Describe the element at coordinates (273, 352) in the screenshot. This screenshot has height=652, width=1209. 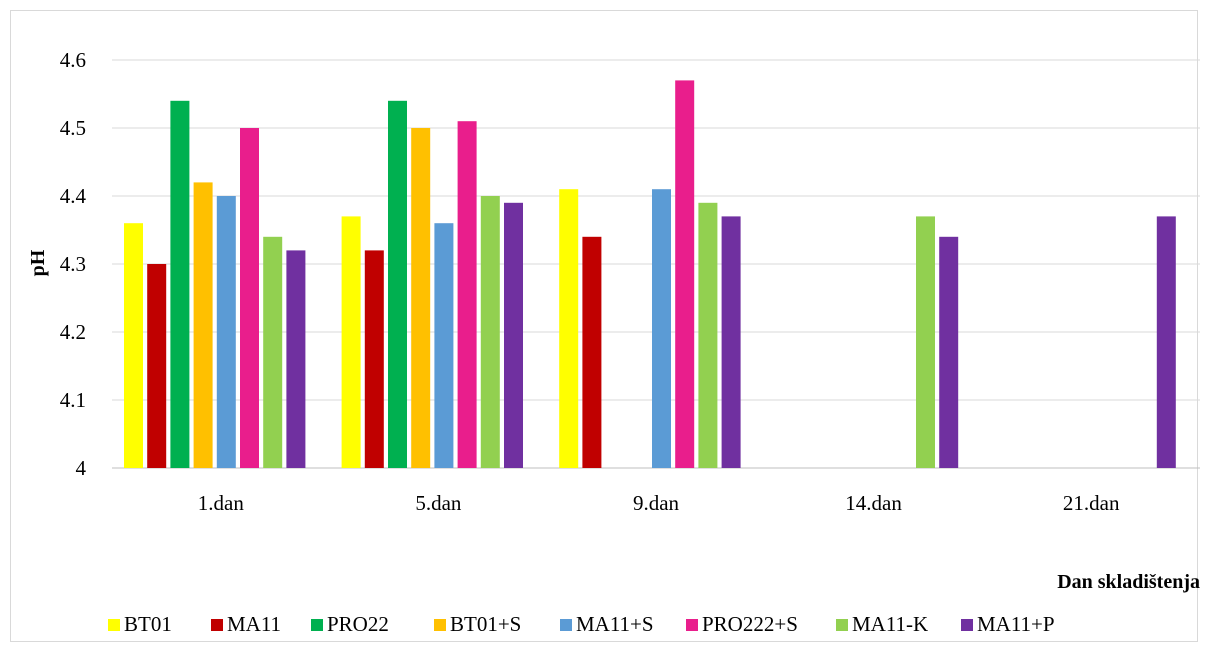
I see `bar-MA11-K-1.dan` at that location.